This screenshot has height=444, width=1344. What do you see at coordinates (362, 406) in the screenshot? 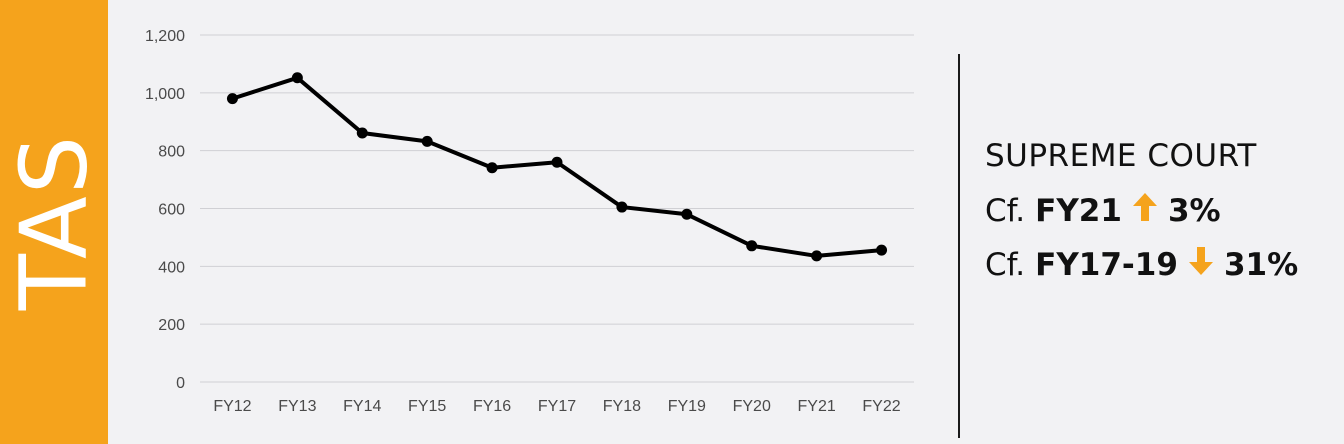
I see `x-tick-label: FY14` at bounding box center [362, 406].